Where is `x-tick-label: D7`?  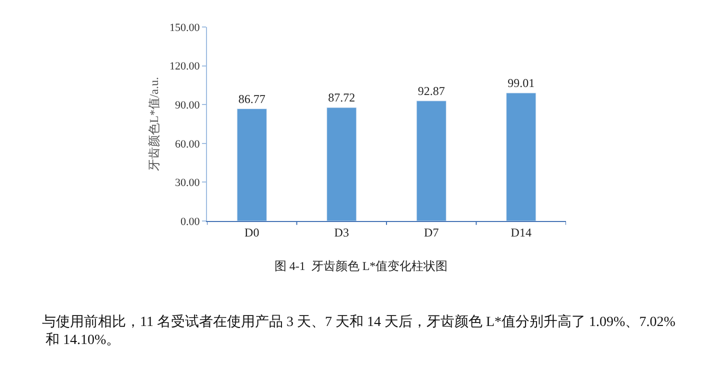
x-tick-label: D7 is located at coordinates (431, 232).